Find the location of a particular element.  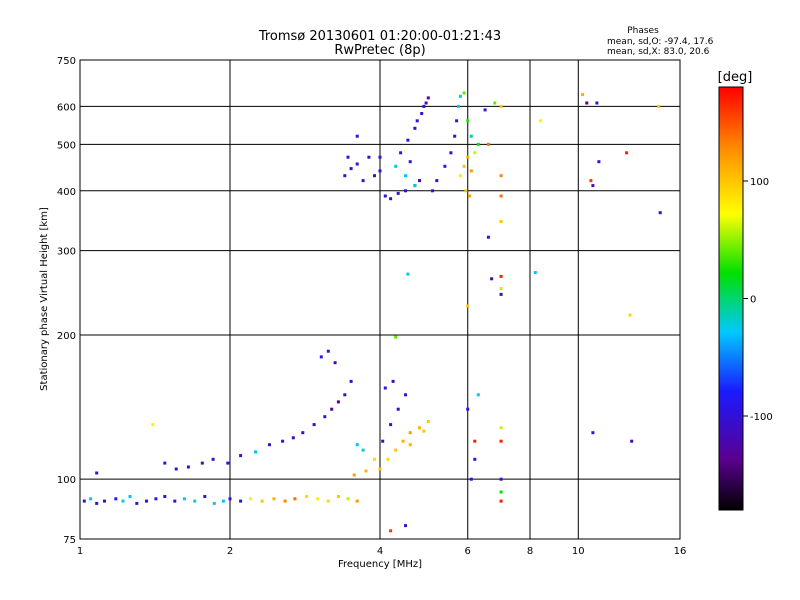

y-tick-label: 200 is located at coordinates (66, 336).